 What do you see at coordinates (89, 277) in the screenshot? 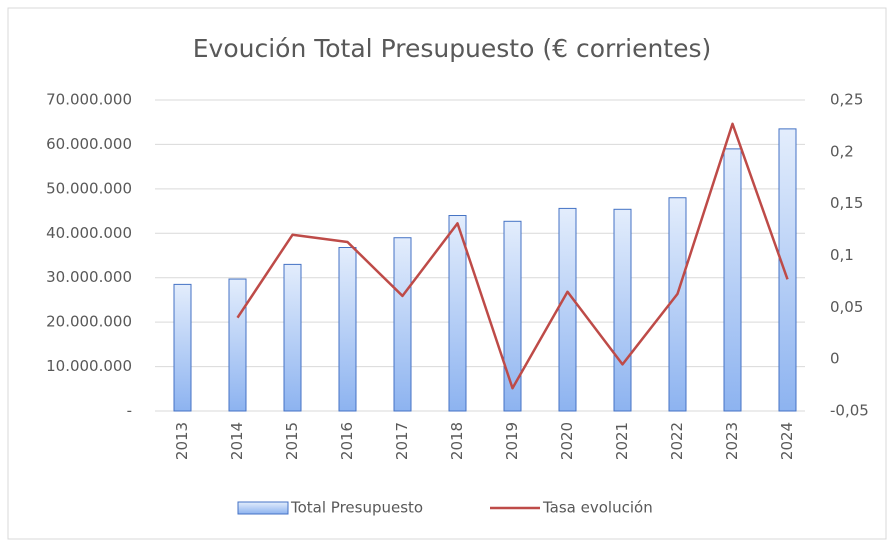
I see `y-tick-label: 30.000.000` at bounding box center [89, 277].